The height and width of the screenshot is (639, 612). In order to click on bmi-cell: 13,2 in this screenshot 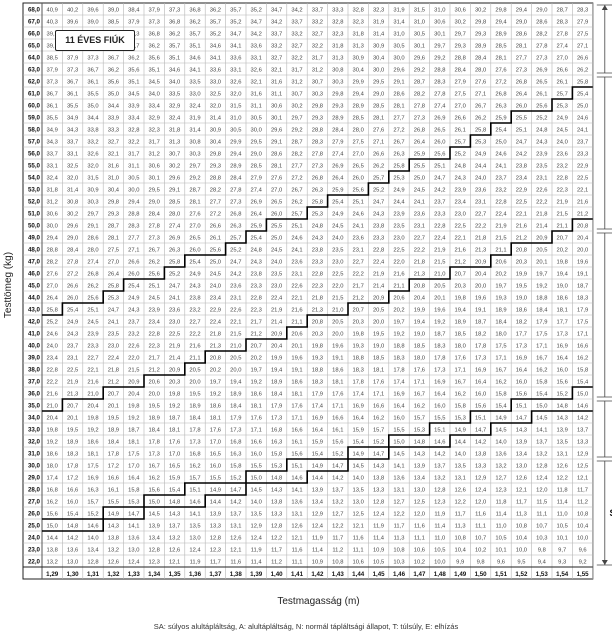, I will do `click(541, 455)`.